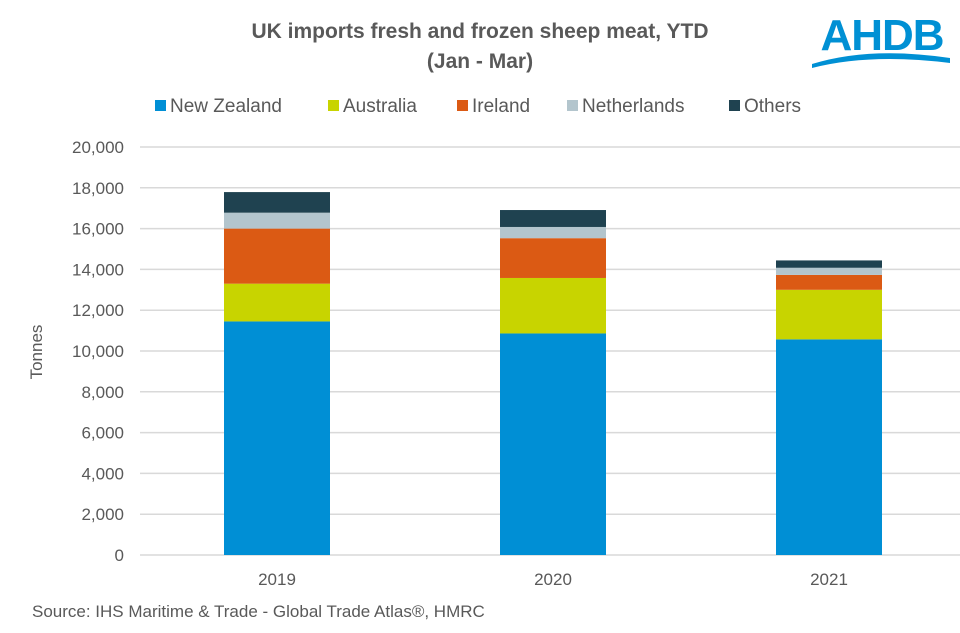 This screenshot has width=960, height=633. What do you see at coordinates (119, 555) in the screenshot?
I see `y-tick-label: 0` at bounding box center [119, 555].